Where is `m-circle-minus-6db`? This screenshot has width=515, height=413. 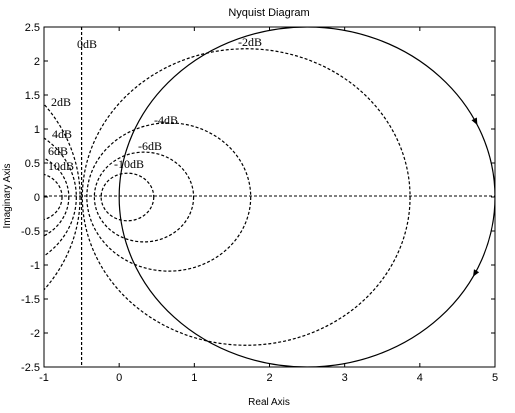
m-circle-minus-6db is located at coordinates (144, 197).